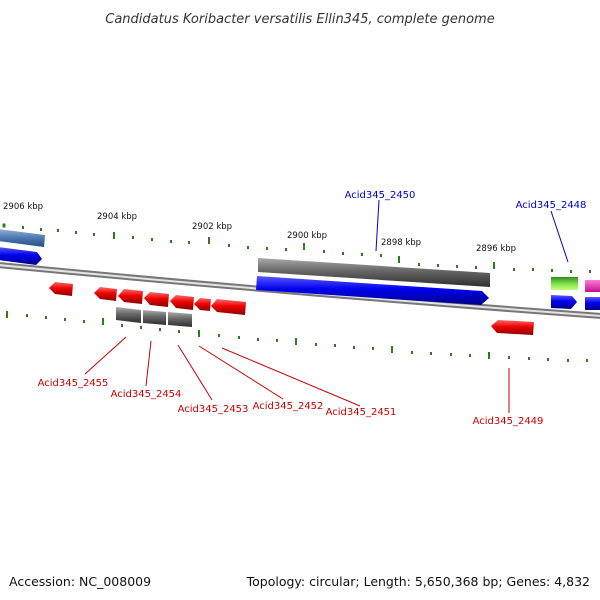  Describe the element at coordinates (551, 205) in the screenshot. I see `gene-label-acid345-2448: Acid345_2448` at that location.